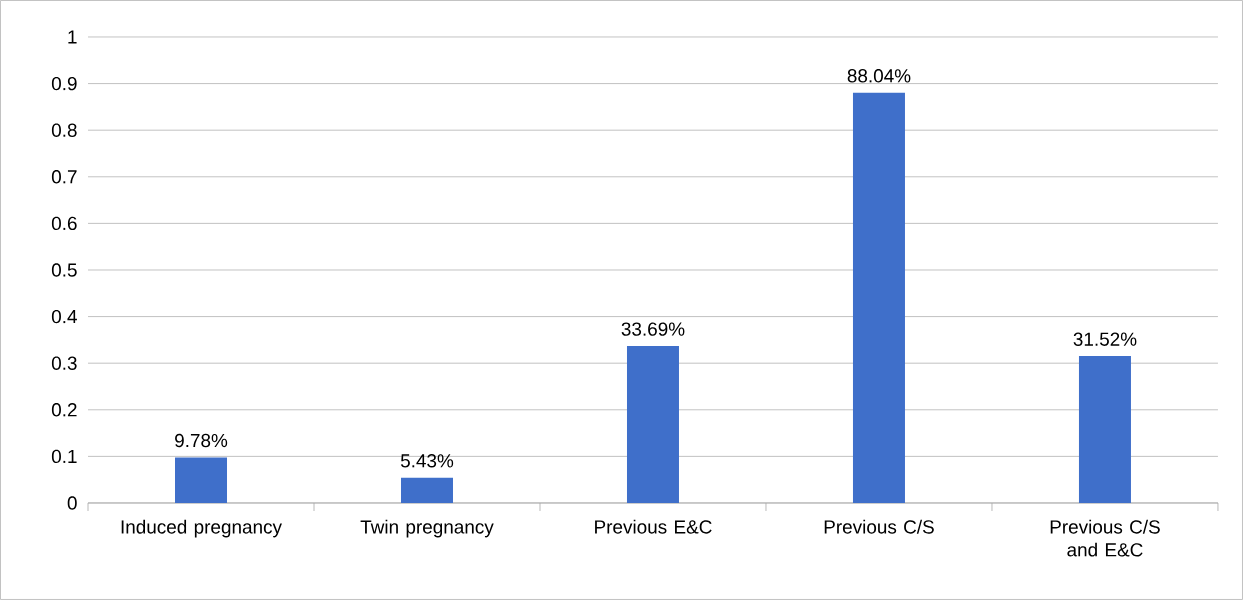 Image resolution: width=1243 pixels, height=600 pixels. What do you see at coordinates (1105, 339) in the screenshot?
I see `data-label: 31.52%` at bounding box center [1105, 339].